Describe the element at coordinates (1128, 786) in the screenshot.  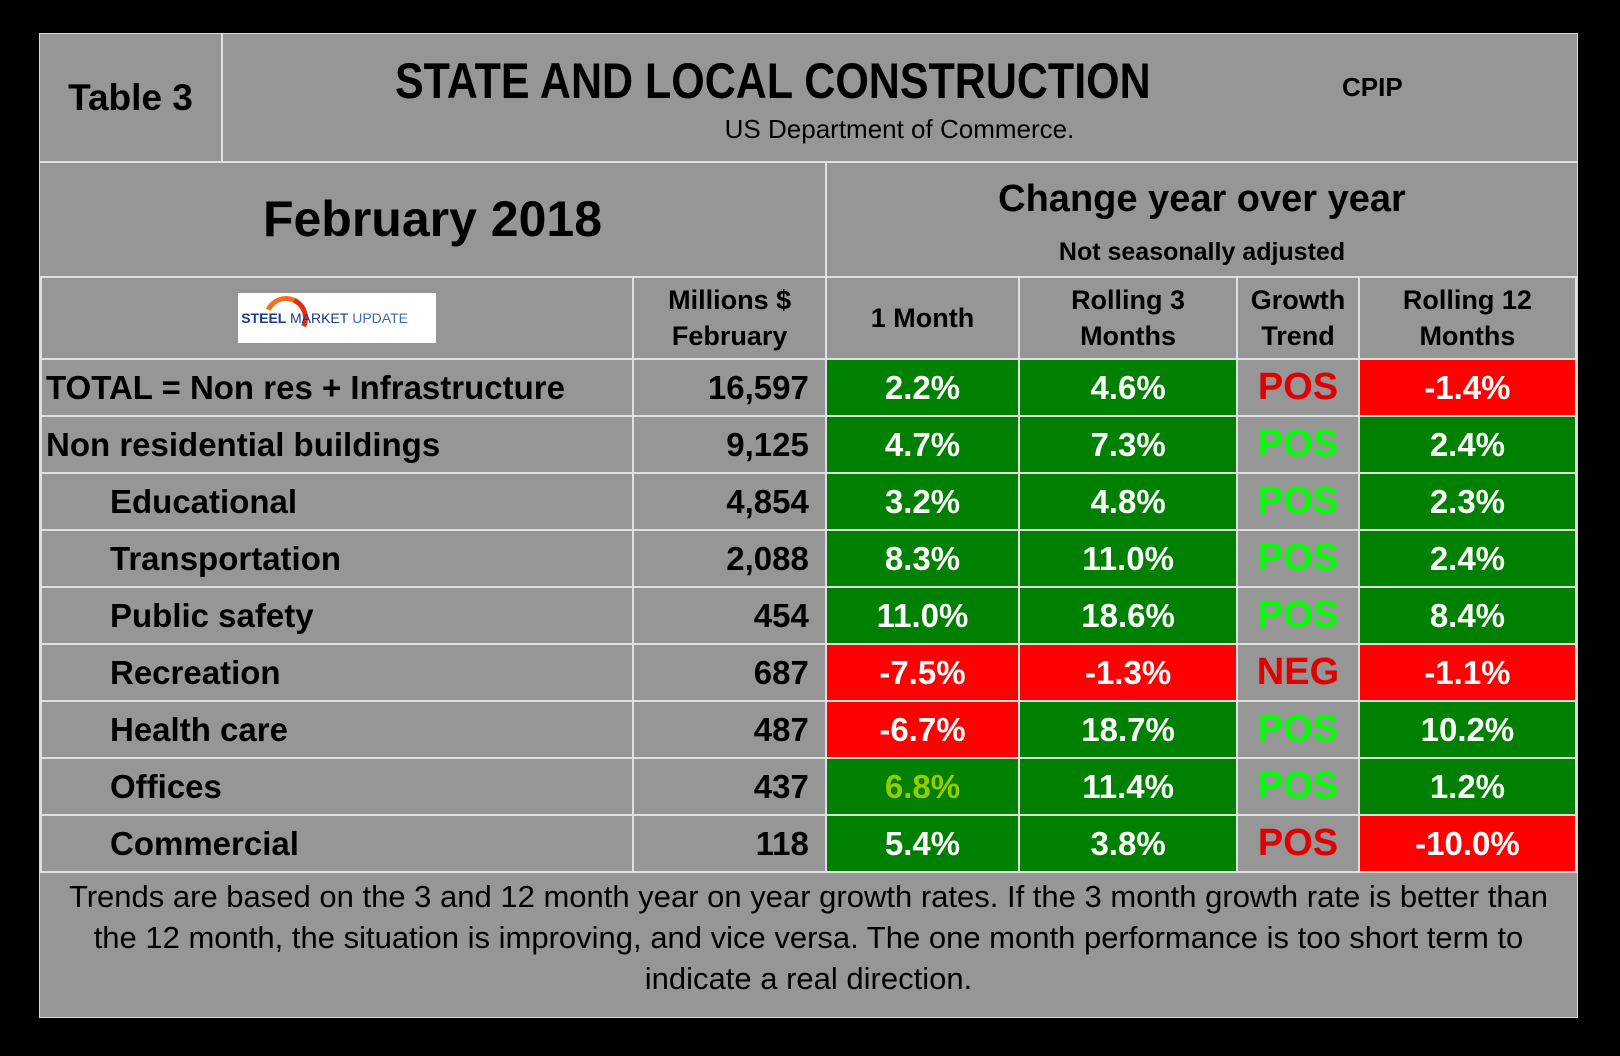
I see `rolling-3-change: 11.4%` at that location.